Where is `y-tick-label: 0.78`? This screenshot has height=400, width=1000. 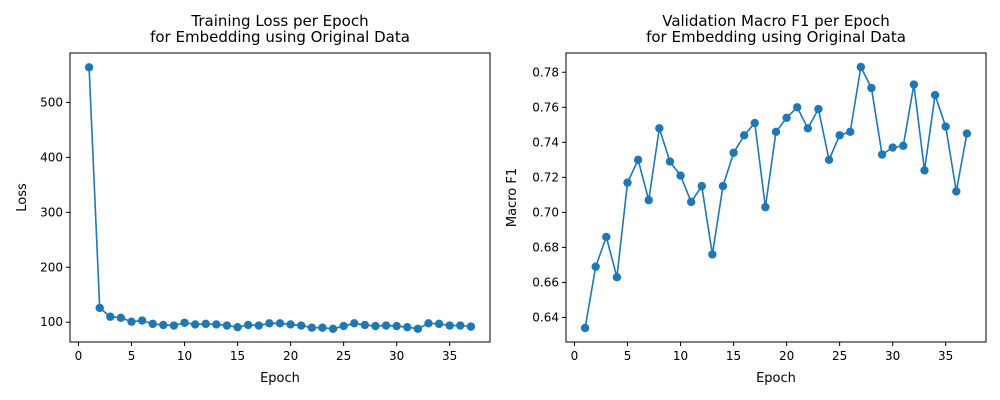 y-tick-label: 0.78 is located at coordinates (545, 72).